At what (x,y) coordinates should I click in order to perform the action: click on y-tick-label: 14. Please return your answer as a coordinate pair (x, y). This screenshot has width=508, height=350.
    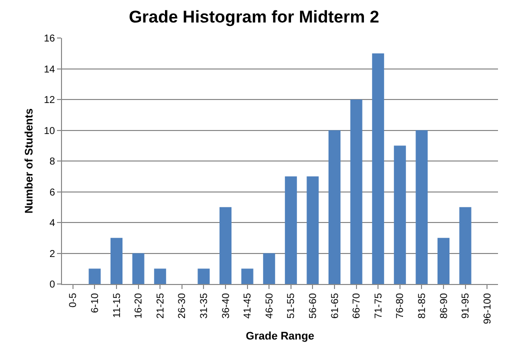
    Looking at the image, I should click on (50, 70).